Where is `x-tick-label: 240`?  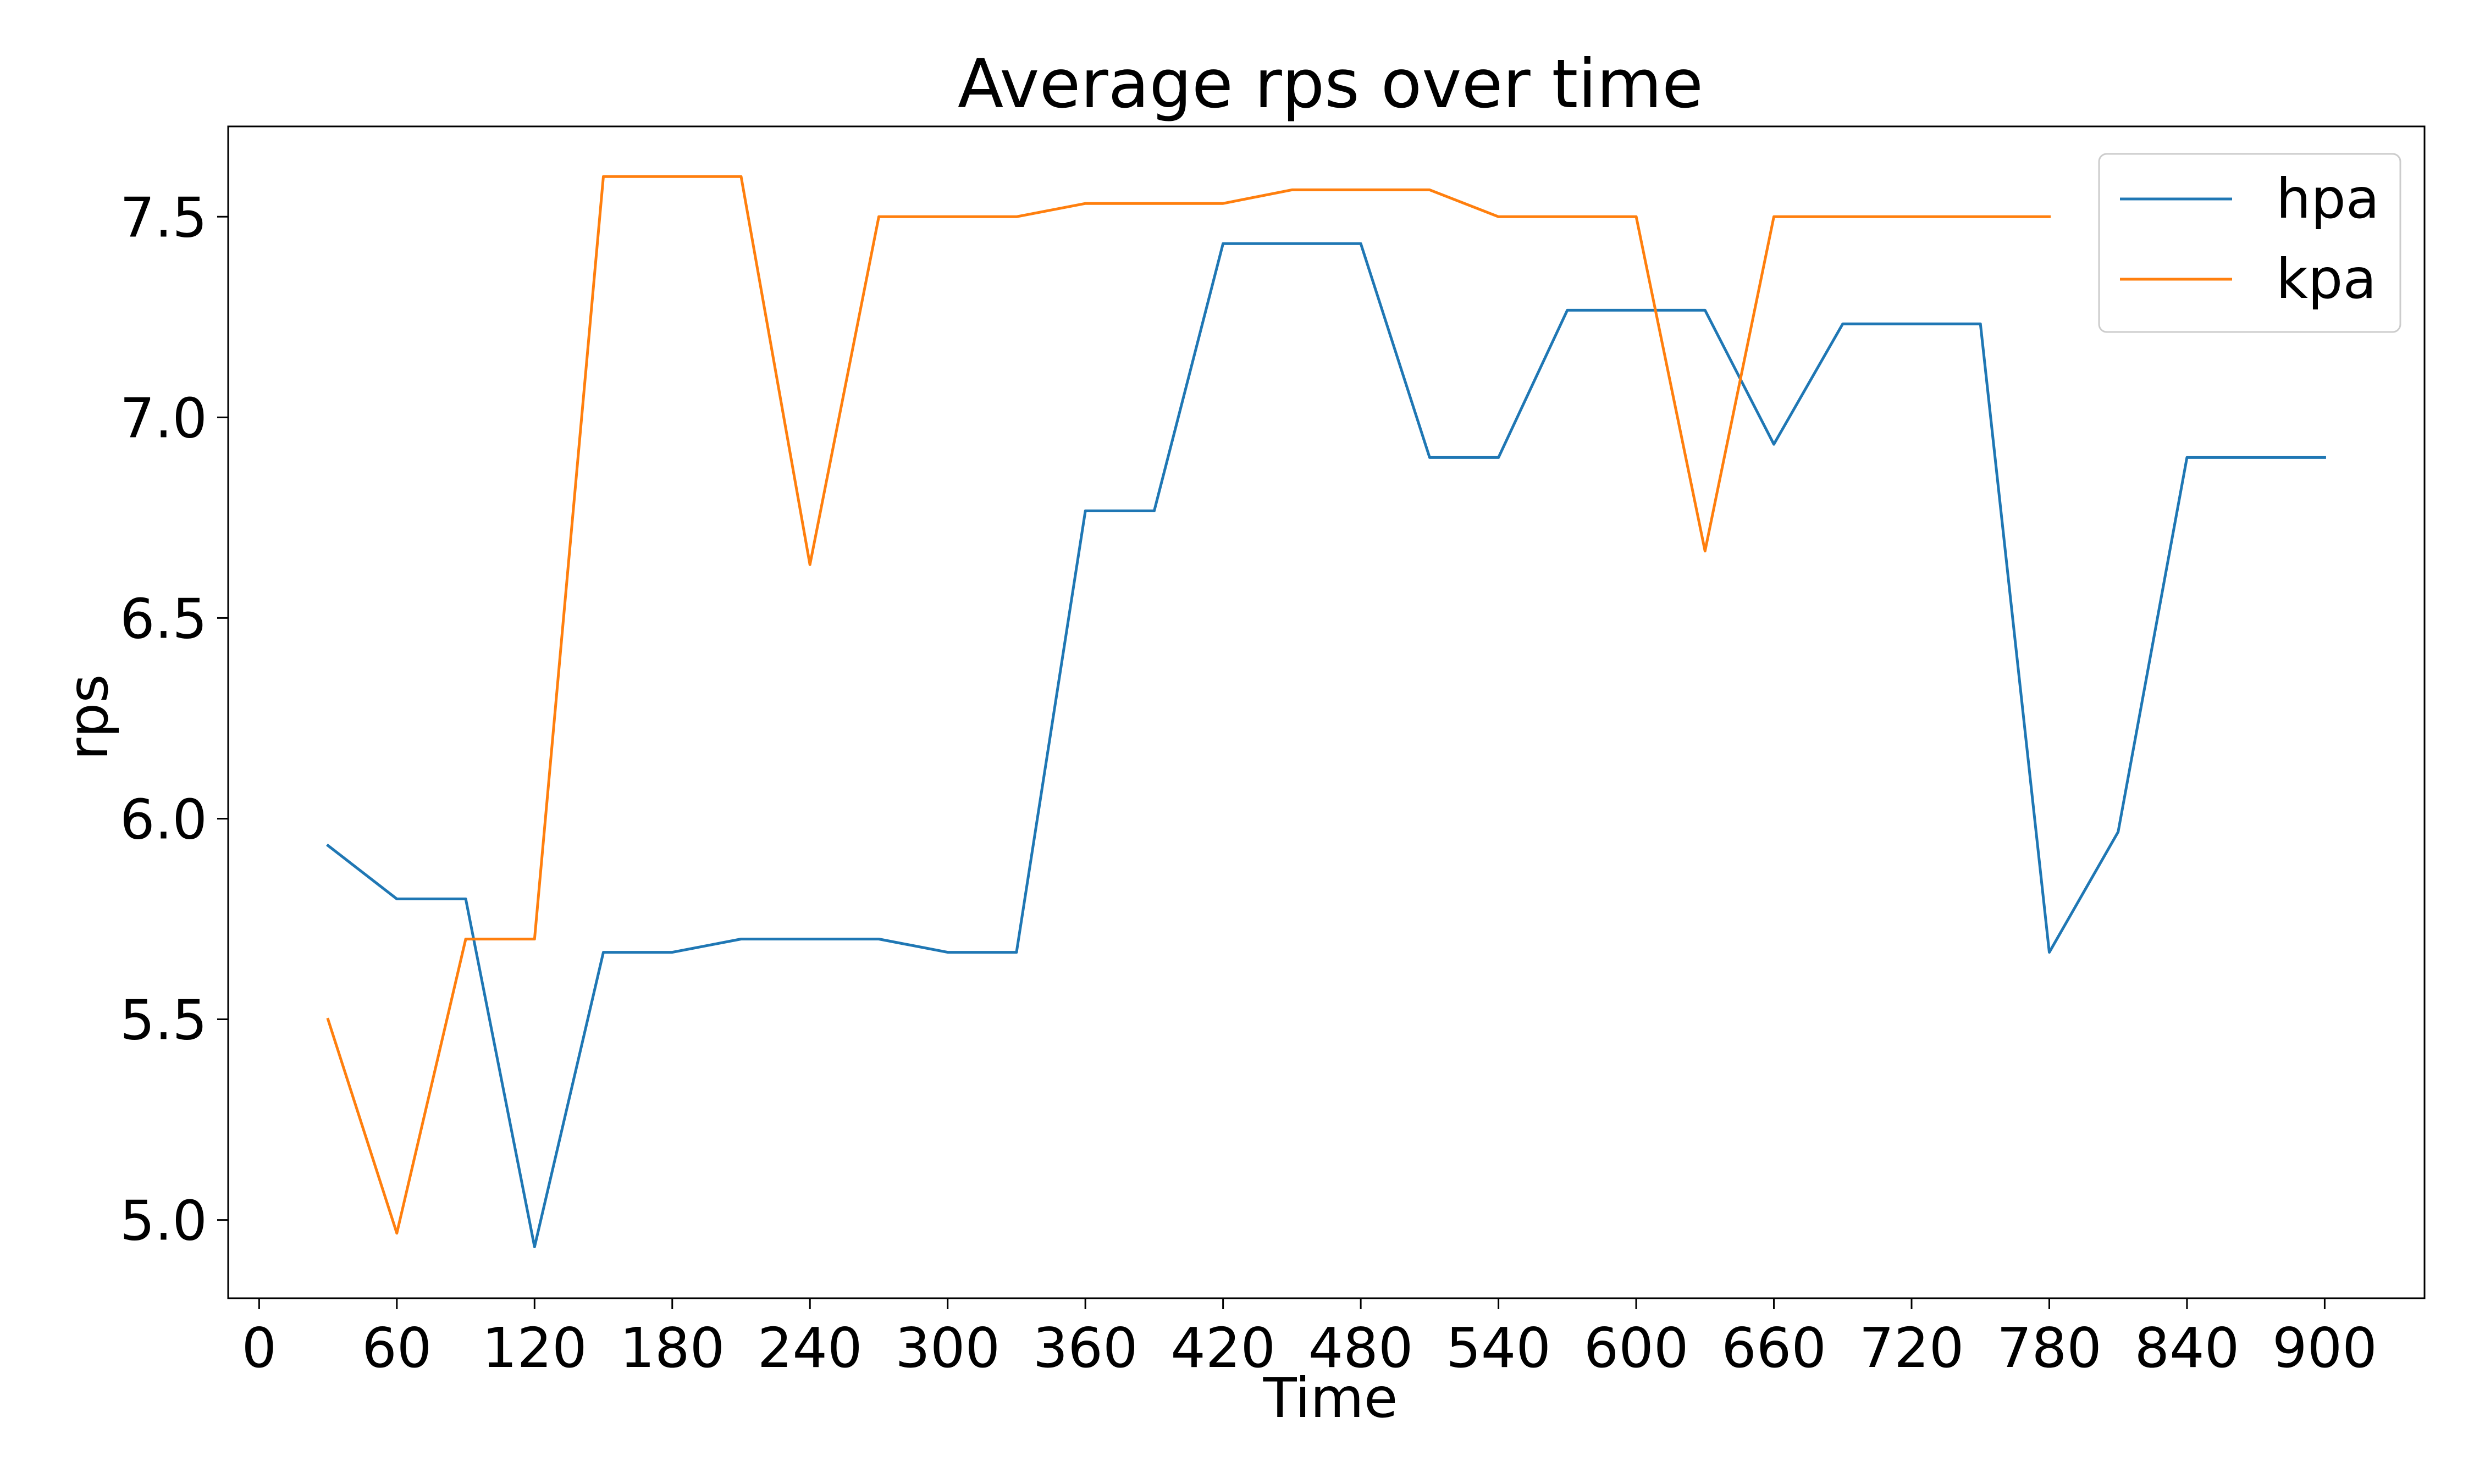 x-tick-label: 240 is located at coordinates (810, 1348).